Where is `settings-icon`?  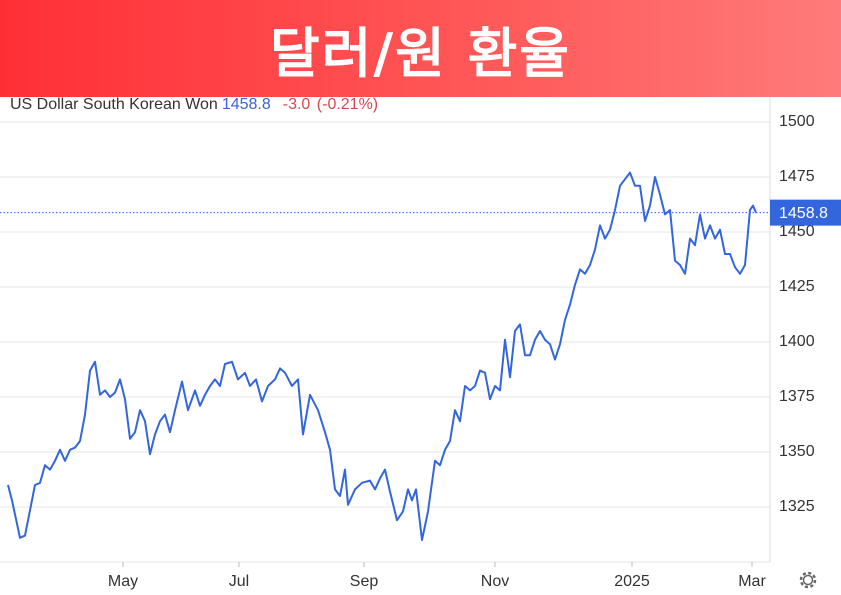
settings-icon is located at coordinates (808, 580).